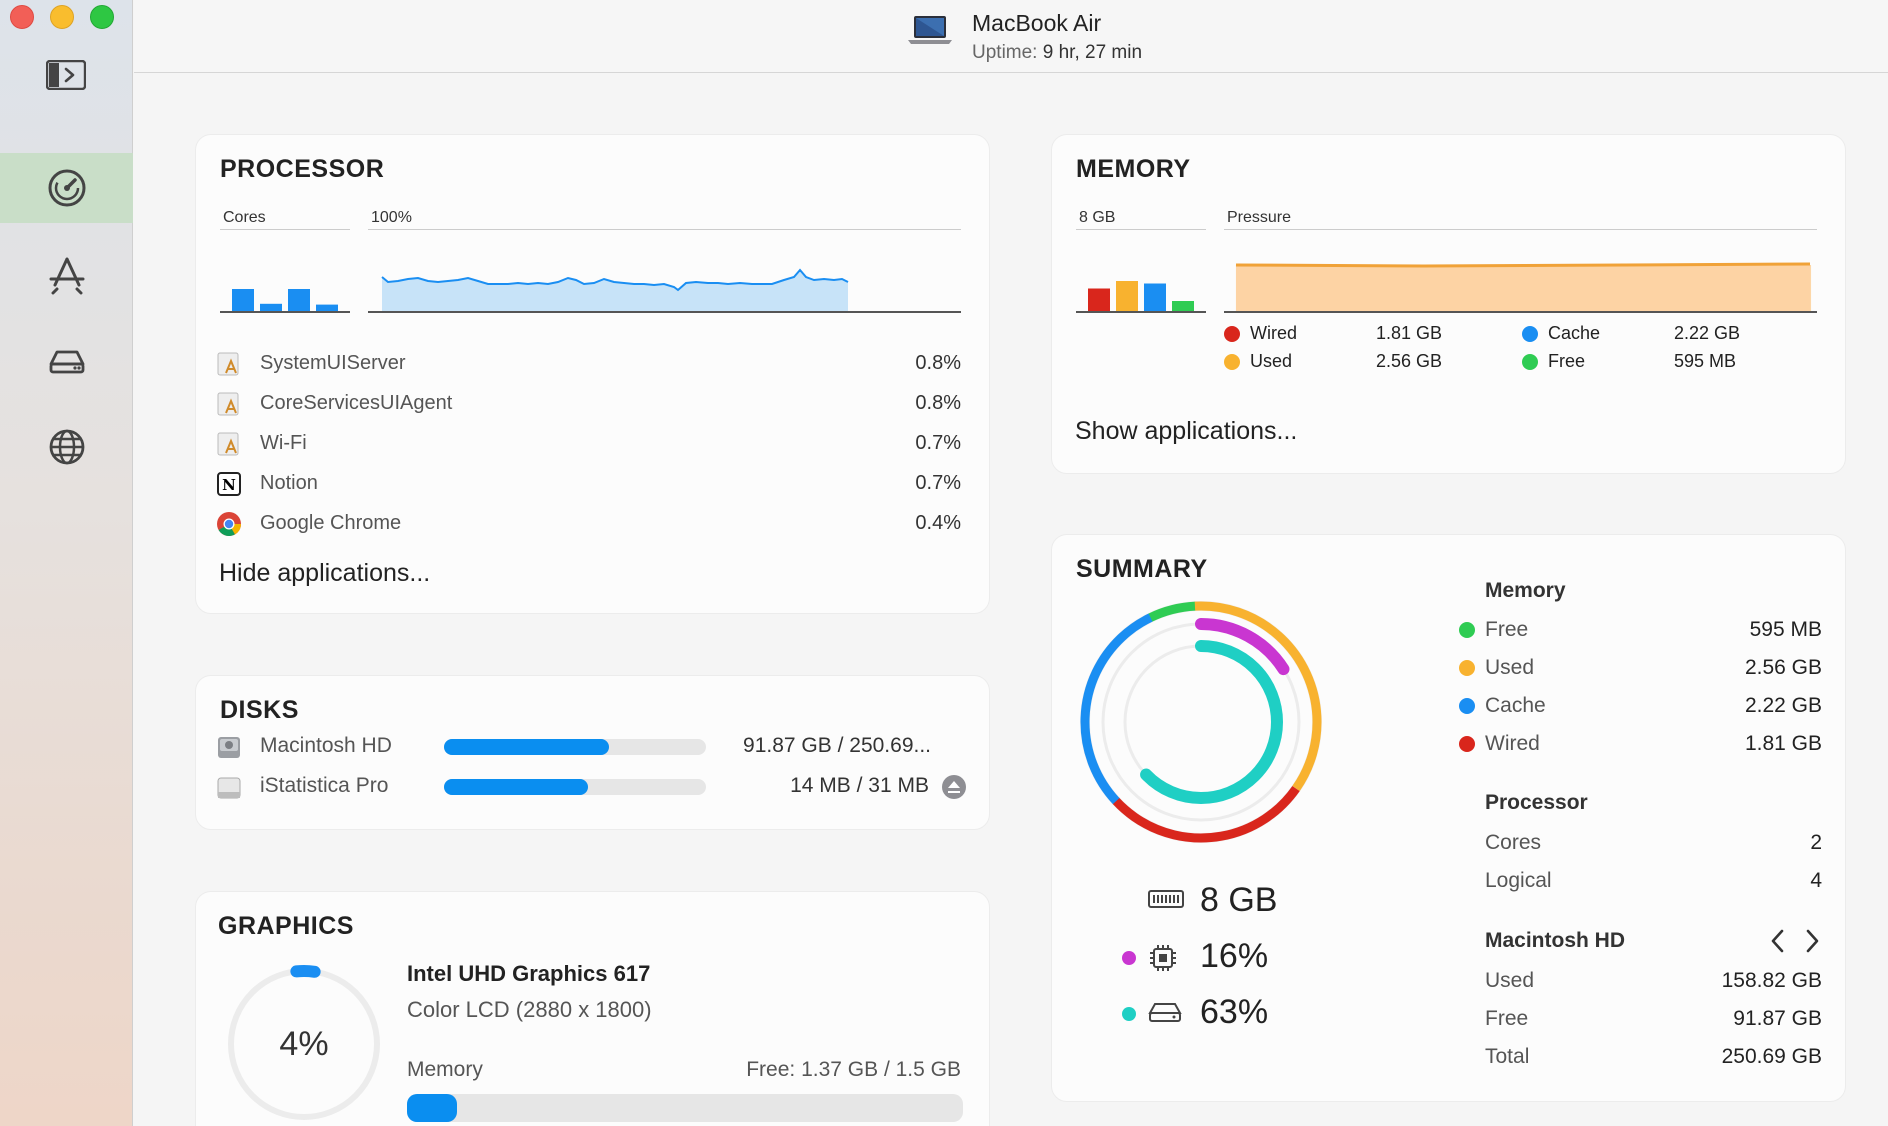 Image resolution: width=1888 pixels, height=1126 pixels. I want to click on sidebar-item-apps, so click(66, 275).